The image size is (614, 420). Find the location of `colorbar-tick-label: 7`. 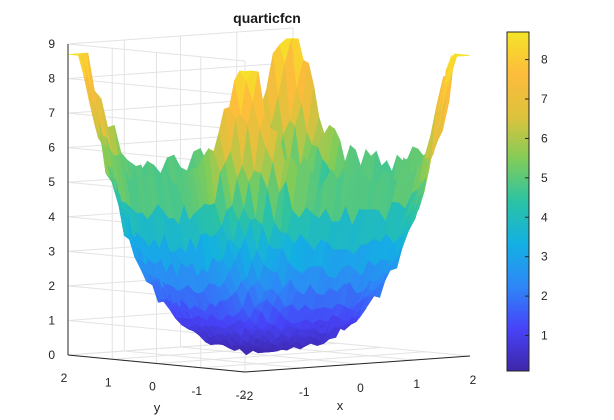

colorbar-tick-label: 7 is located at coordinates (544, 99).